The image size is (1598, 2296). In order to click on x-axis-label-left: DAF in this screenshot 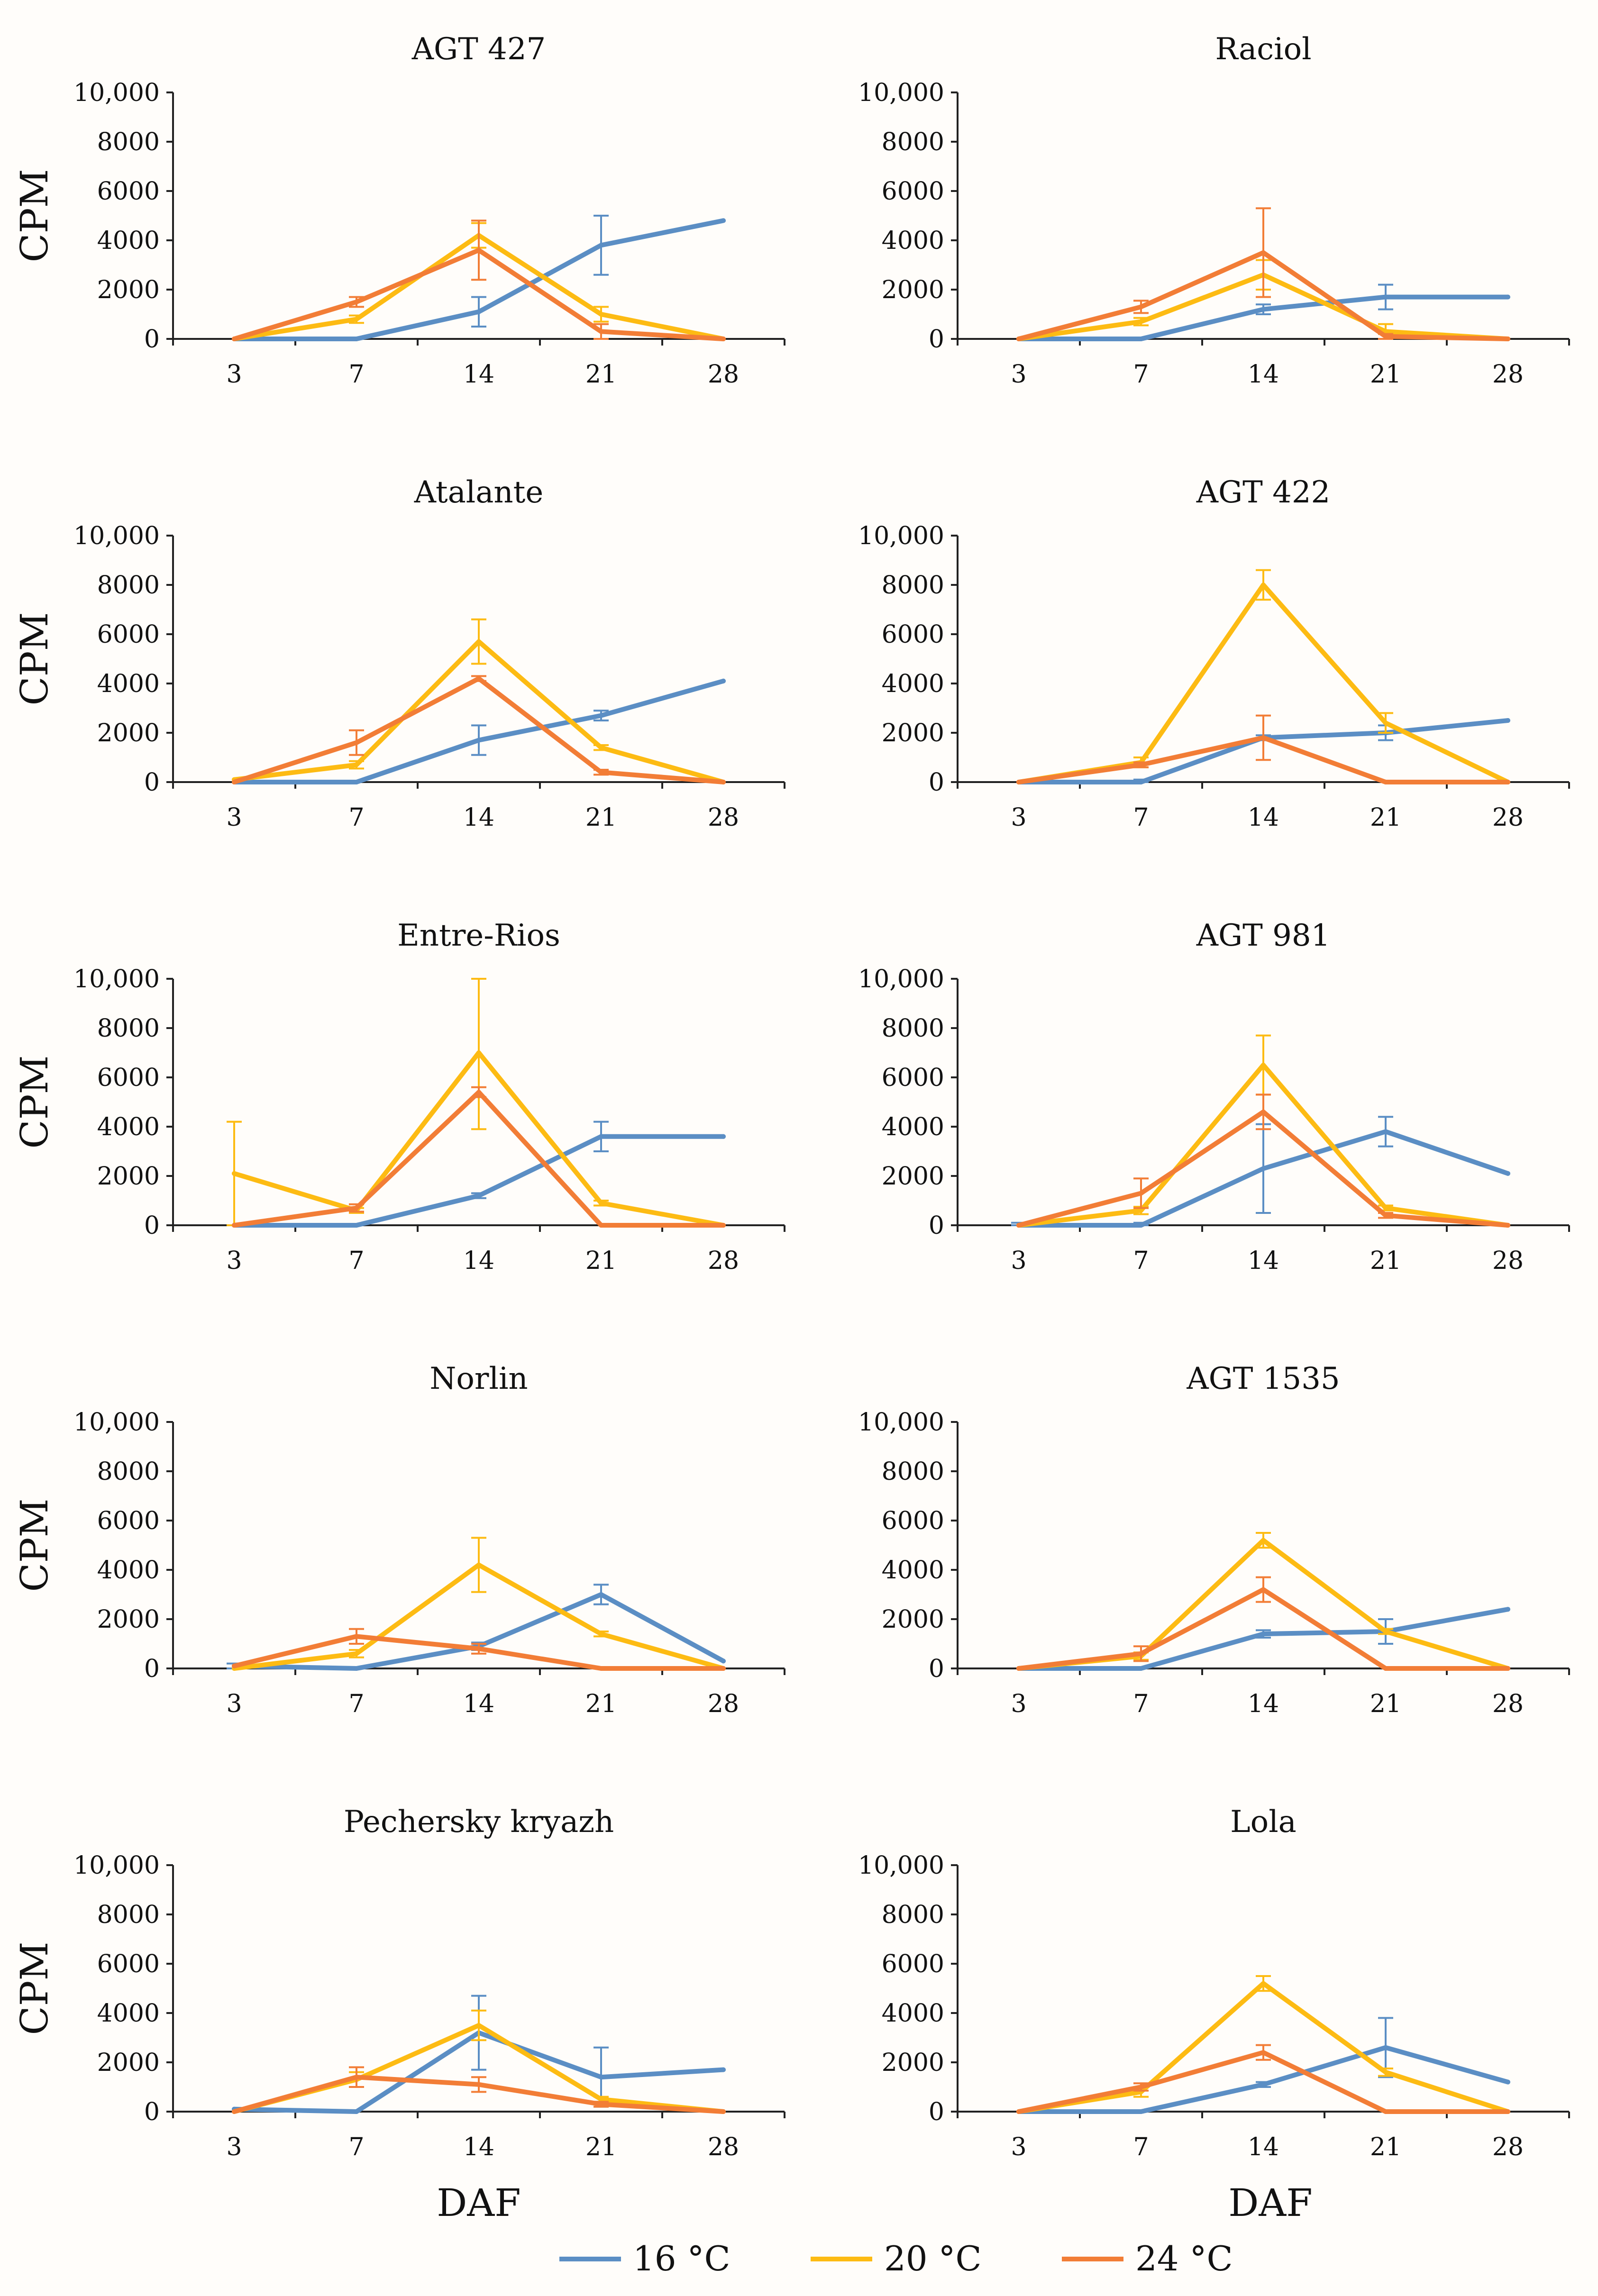, I will do `click(478, 2203)`.